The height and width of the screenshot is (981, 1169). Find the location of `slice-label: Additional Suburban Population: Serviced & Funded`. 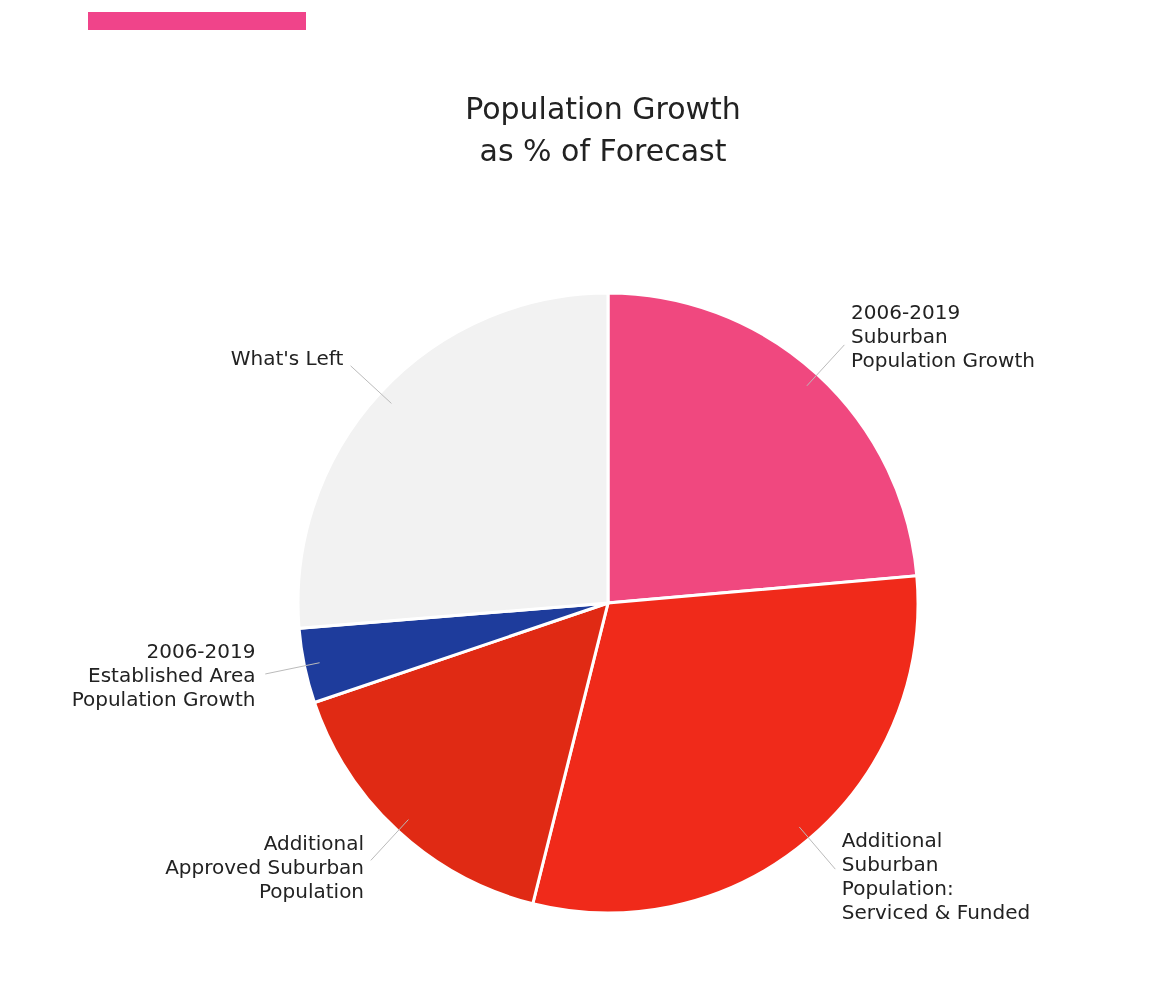

slice-label: Additional Suburban Population: Serviced & Funded is located at coordinates (936, 875).